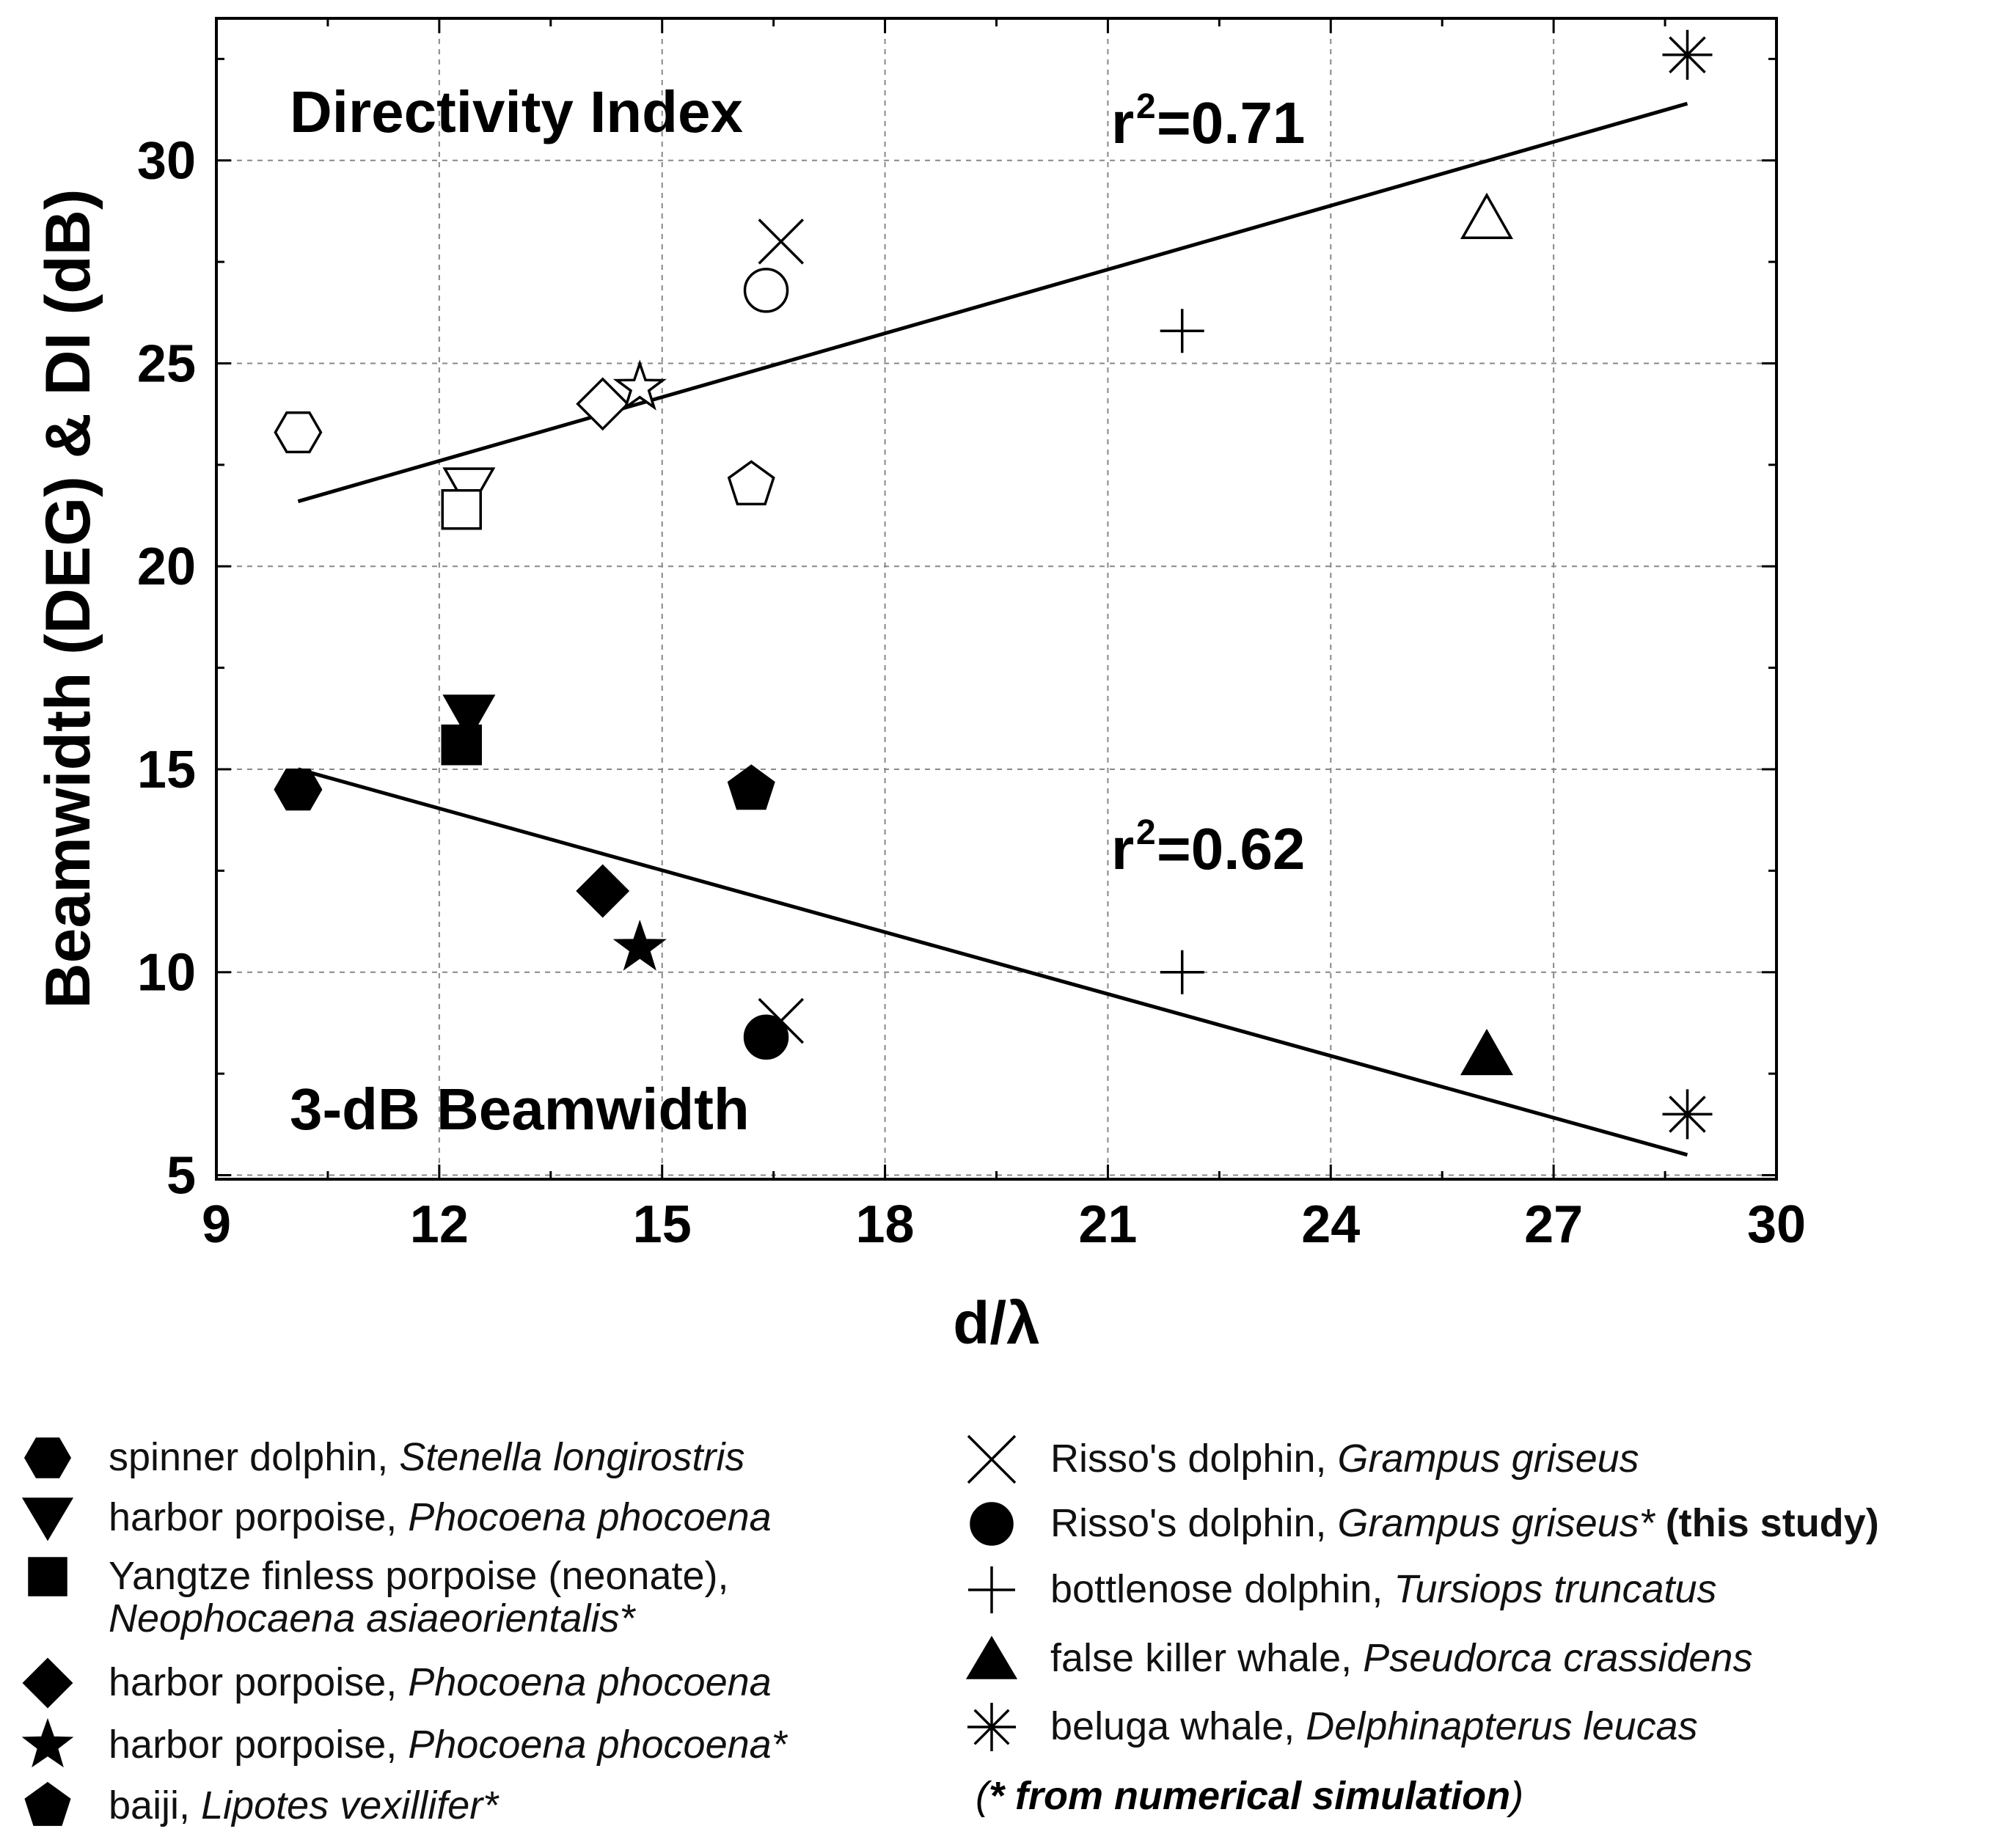 Image resolution: width=1998 pixels, height=1848 pixels. What do you see at coordinates (1207, 1658) in the screenshot?
I see `legend-common-name: false killer whale,` at bounding box center [1207, 1658].